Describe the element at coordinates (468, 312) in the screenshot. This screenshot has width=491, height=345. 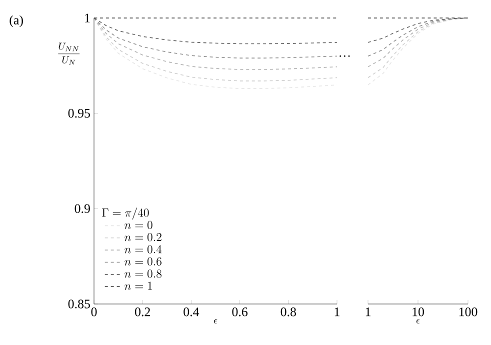
I see `x-tick-label: 100` at that location.